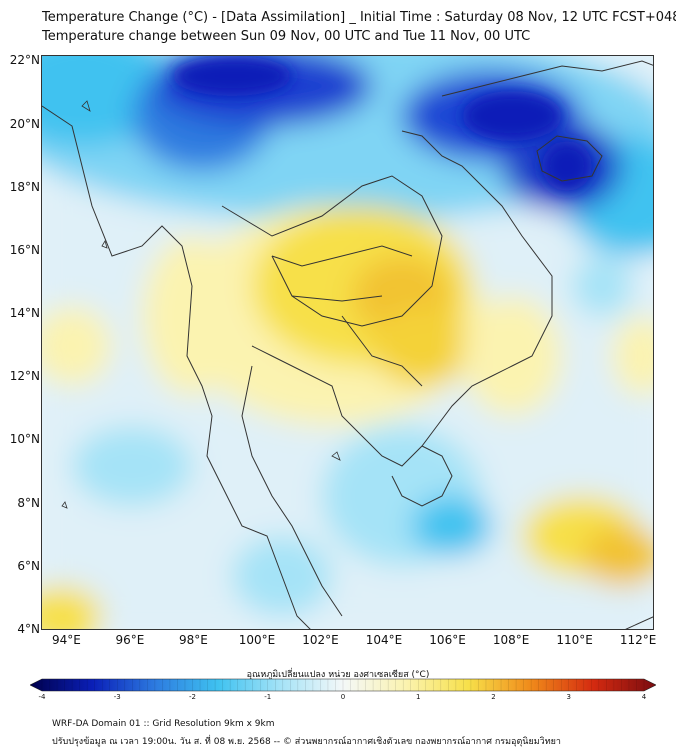 The width and height of the screenshot is (676, 756). Describe the element at coordinates (638, 640) in the screenshot. I see `lon-tick-label: 112°E` at that location.